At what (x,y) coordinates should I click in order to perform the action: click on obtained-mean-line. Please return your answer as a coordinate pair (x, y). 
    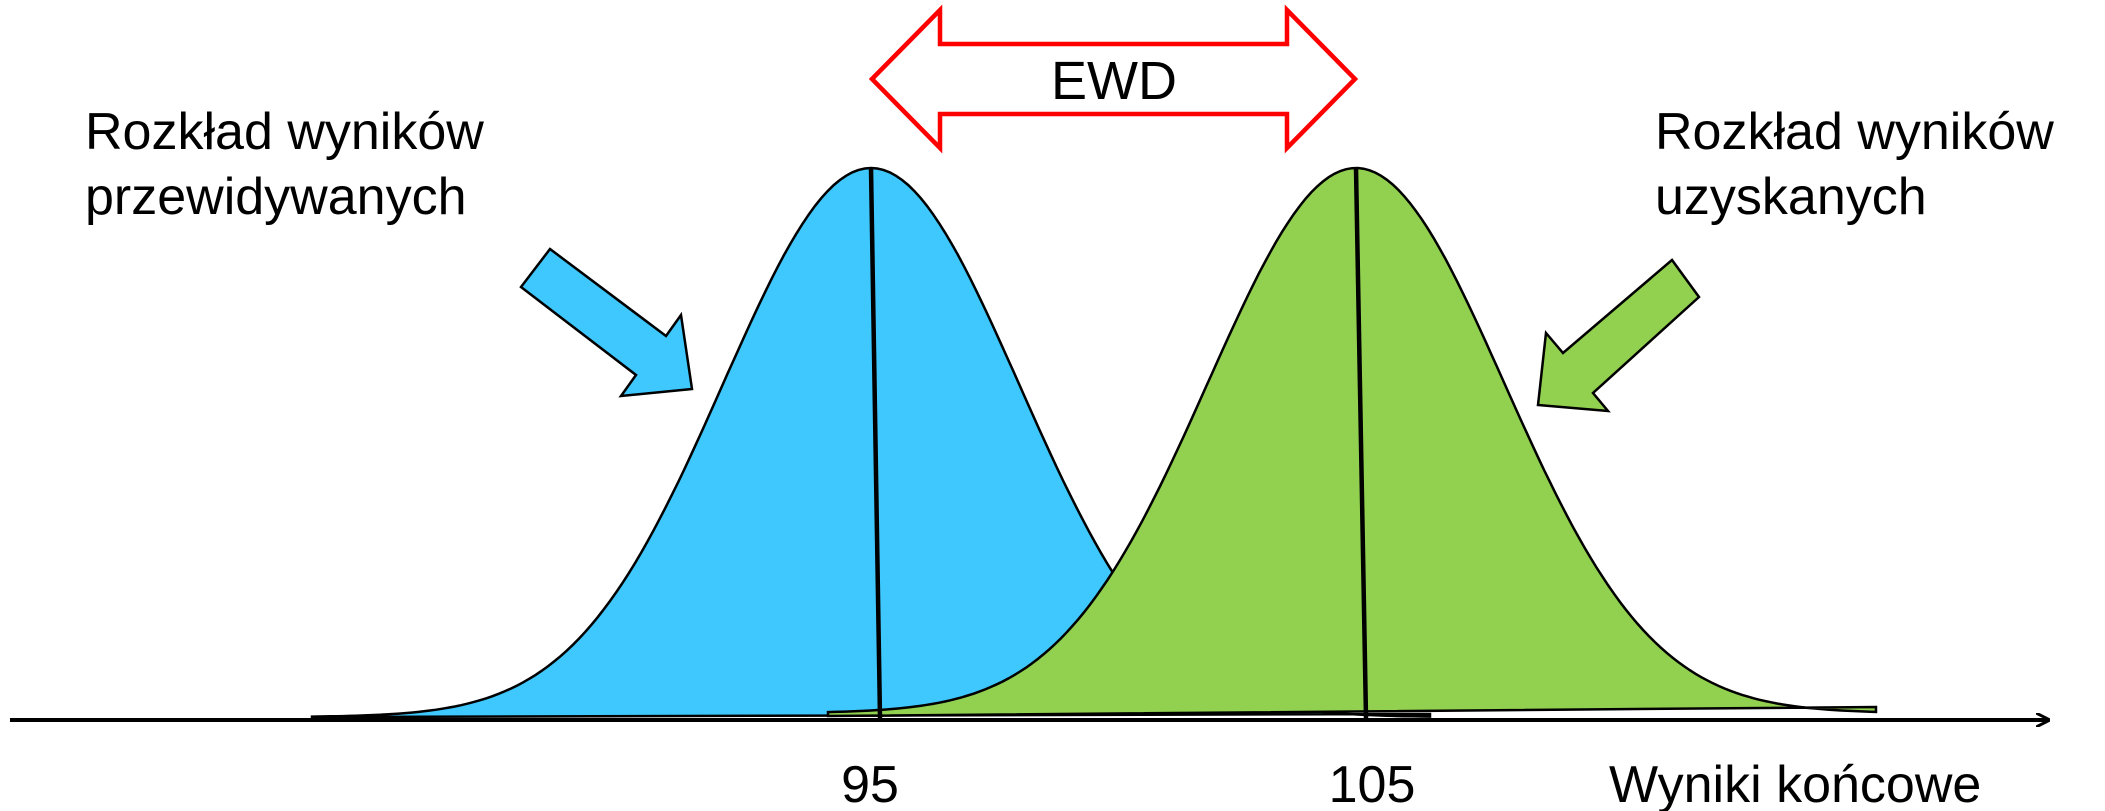
    Looking at the image, I should click on (1361, 443).